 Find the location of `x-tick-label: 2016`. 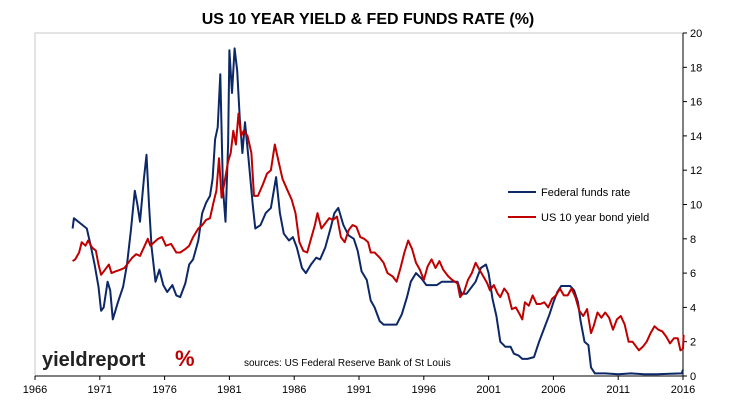

x-tick-label: 2016 is located at coordinates (683, 390).